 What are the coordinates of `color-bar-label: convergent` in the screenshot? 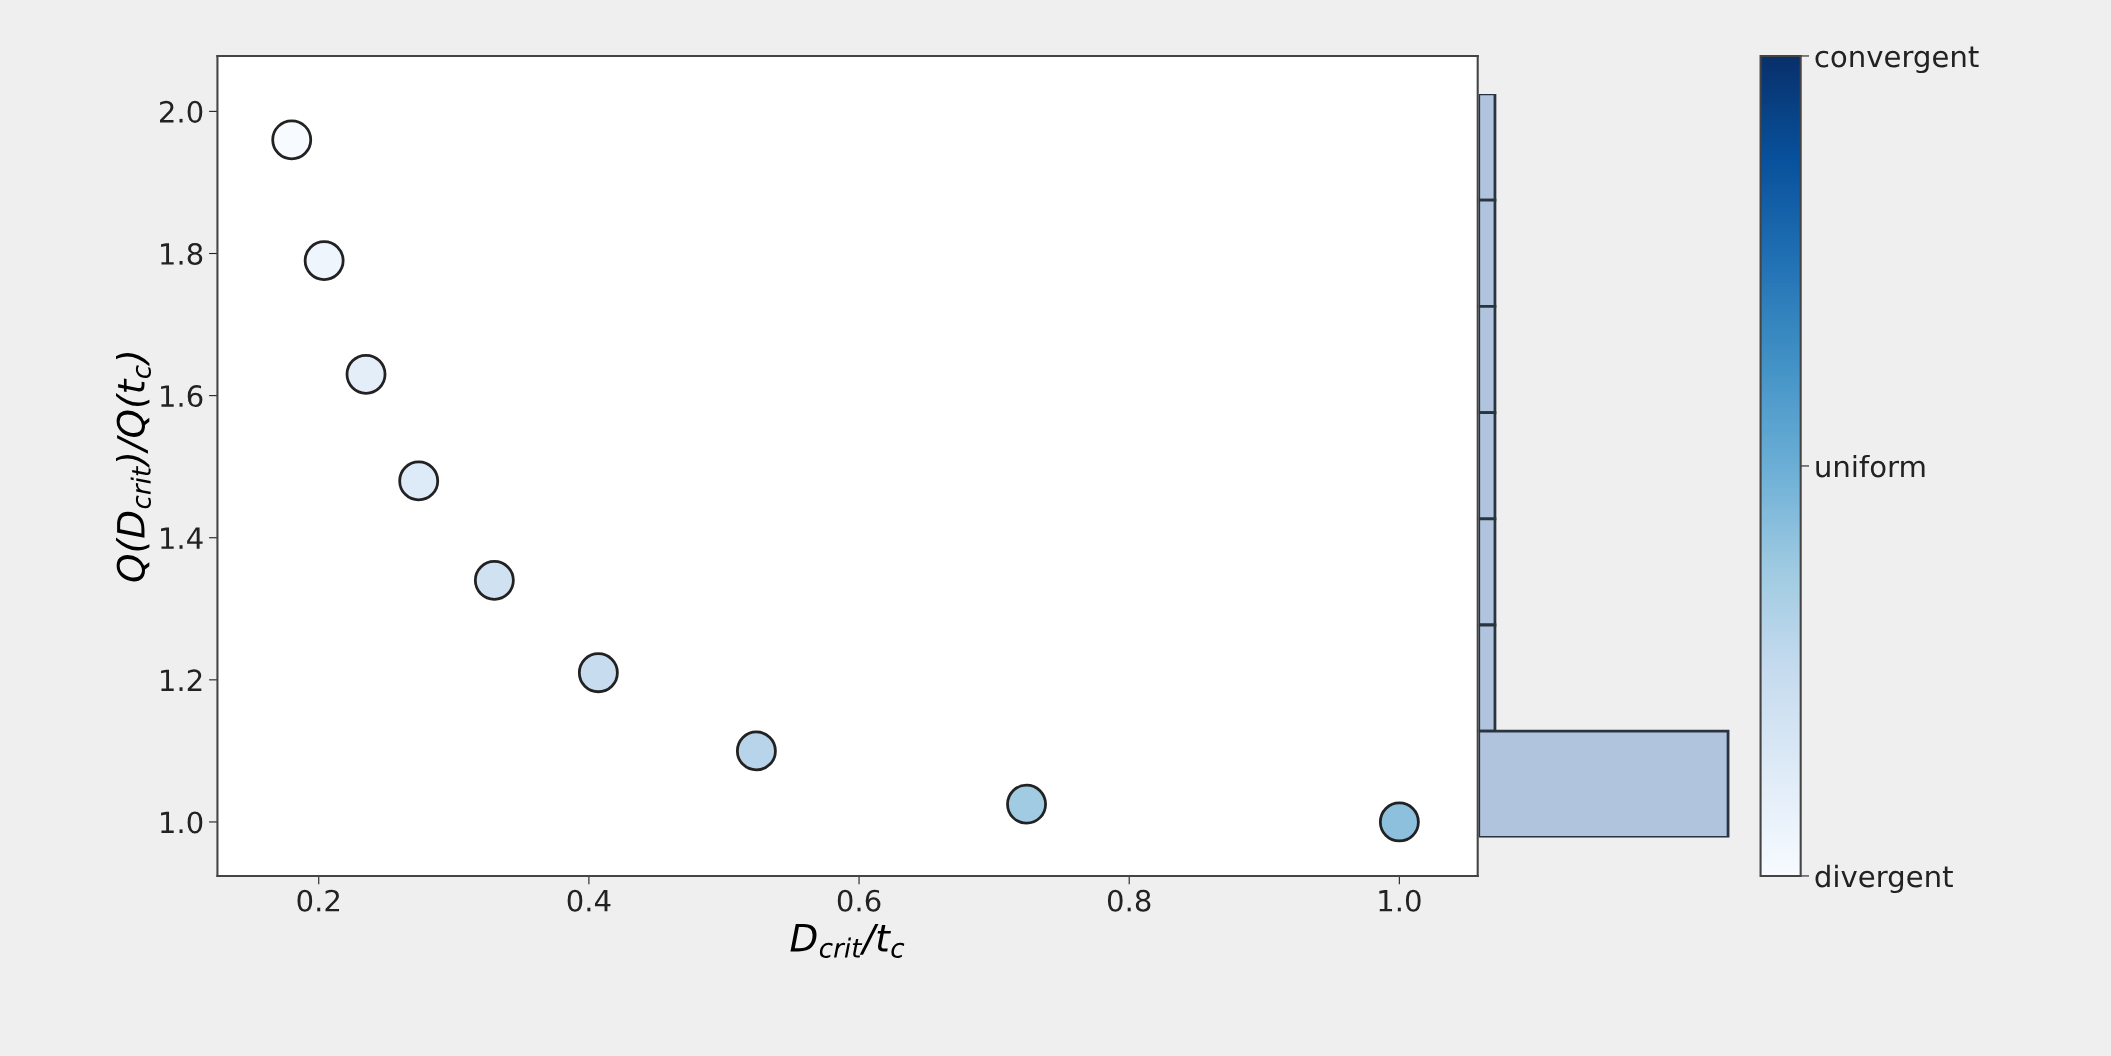 It's located at (1897, 60).